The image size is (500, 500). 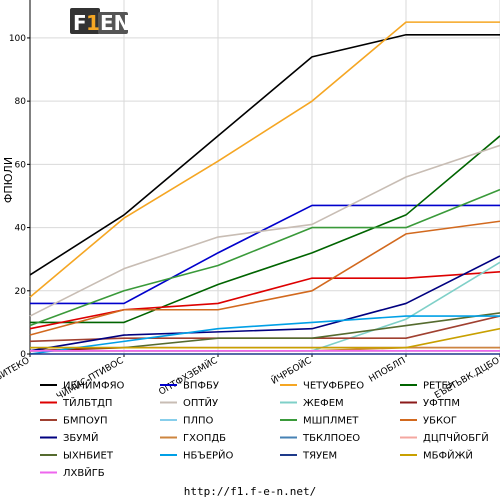 I want to click on legend-label: ТБКЛПОЕО, so click(x=331, y=438).